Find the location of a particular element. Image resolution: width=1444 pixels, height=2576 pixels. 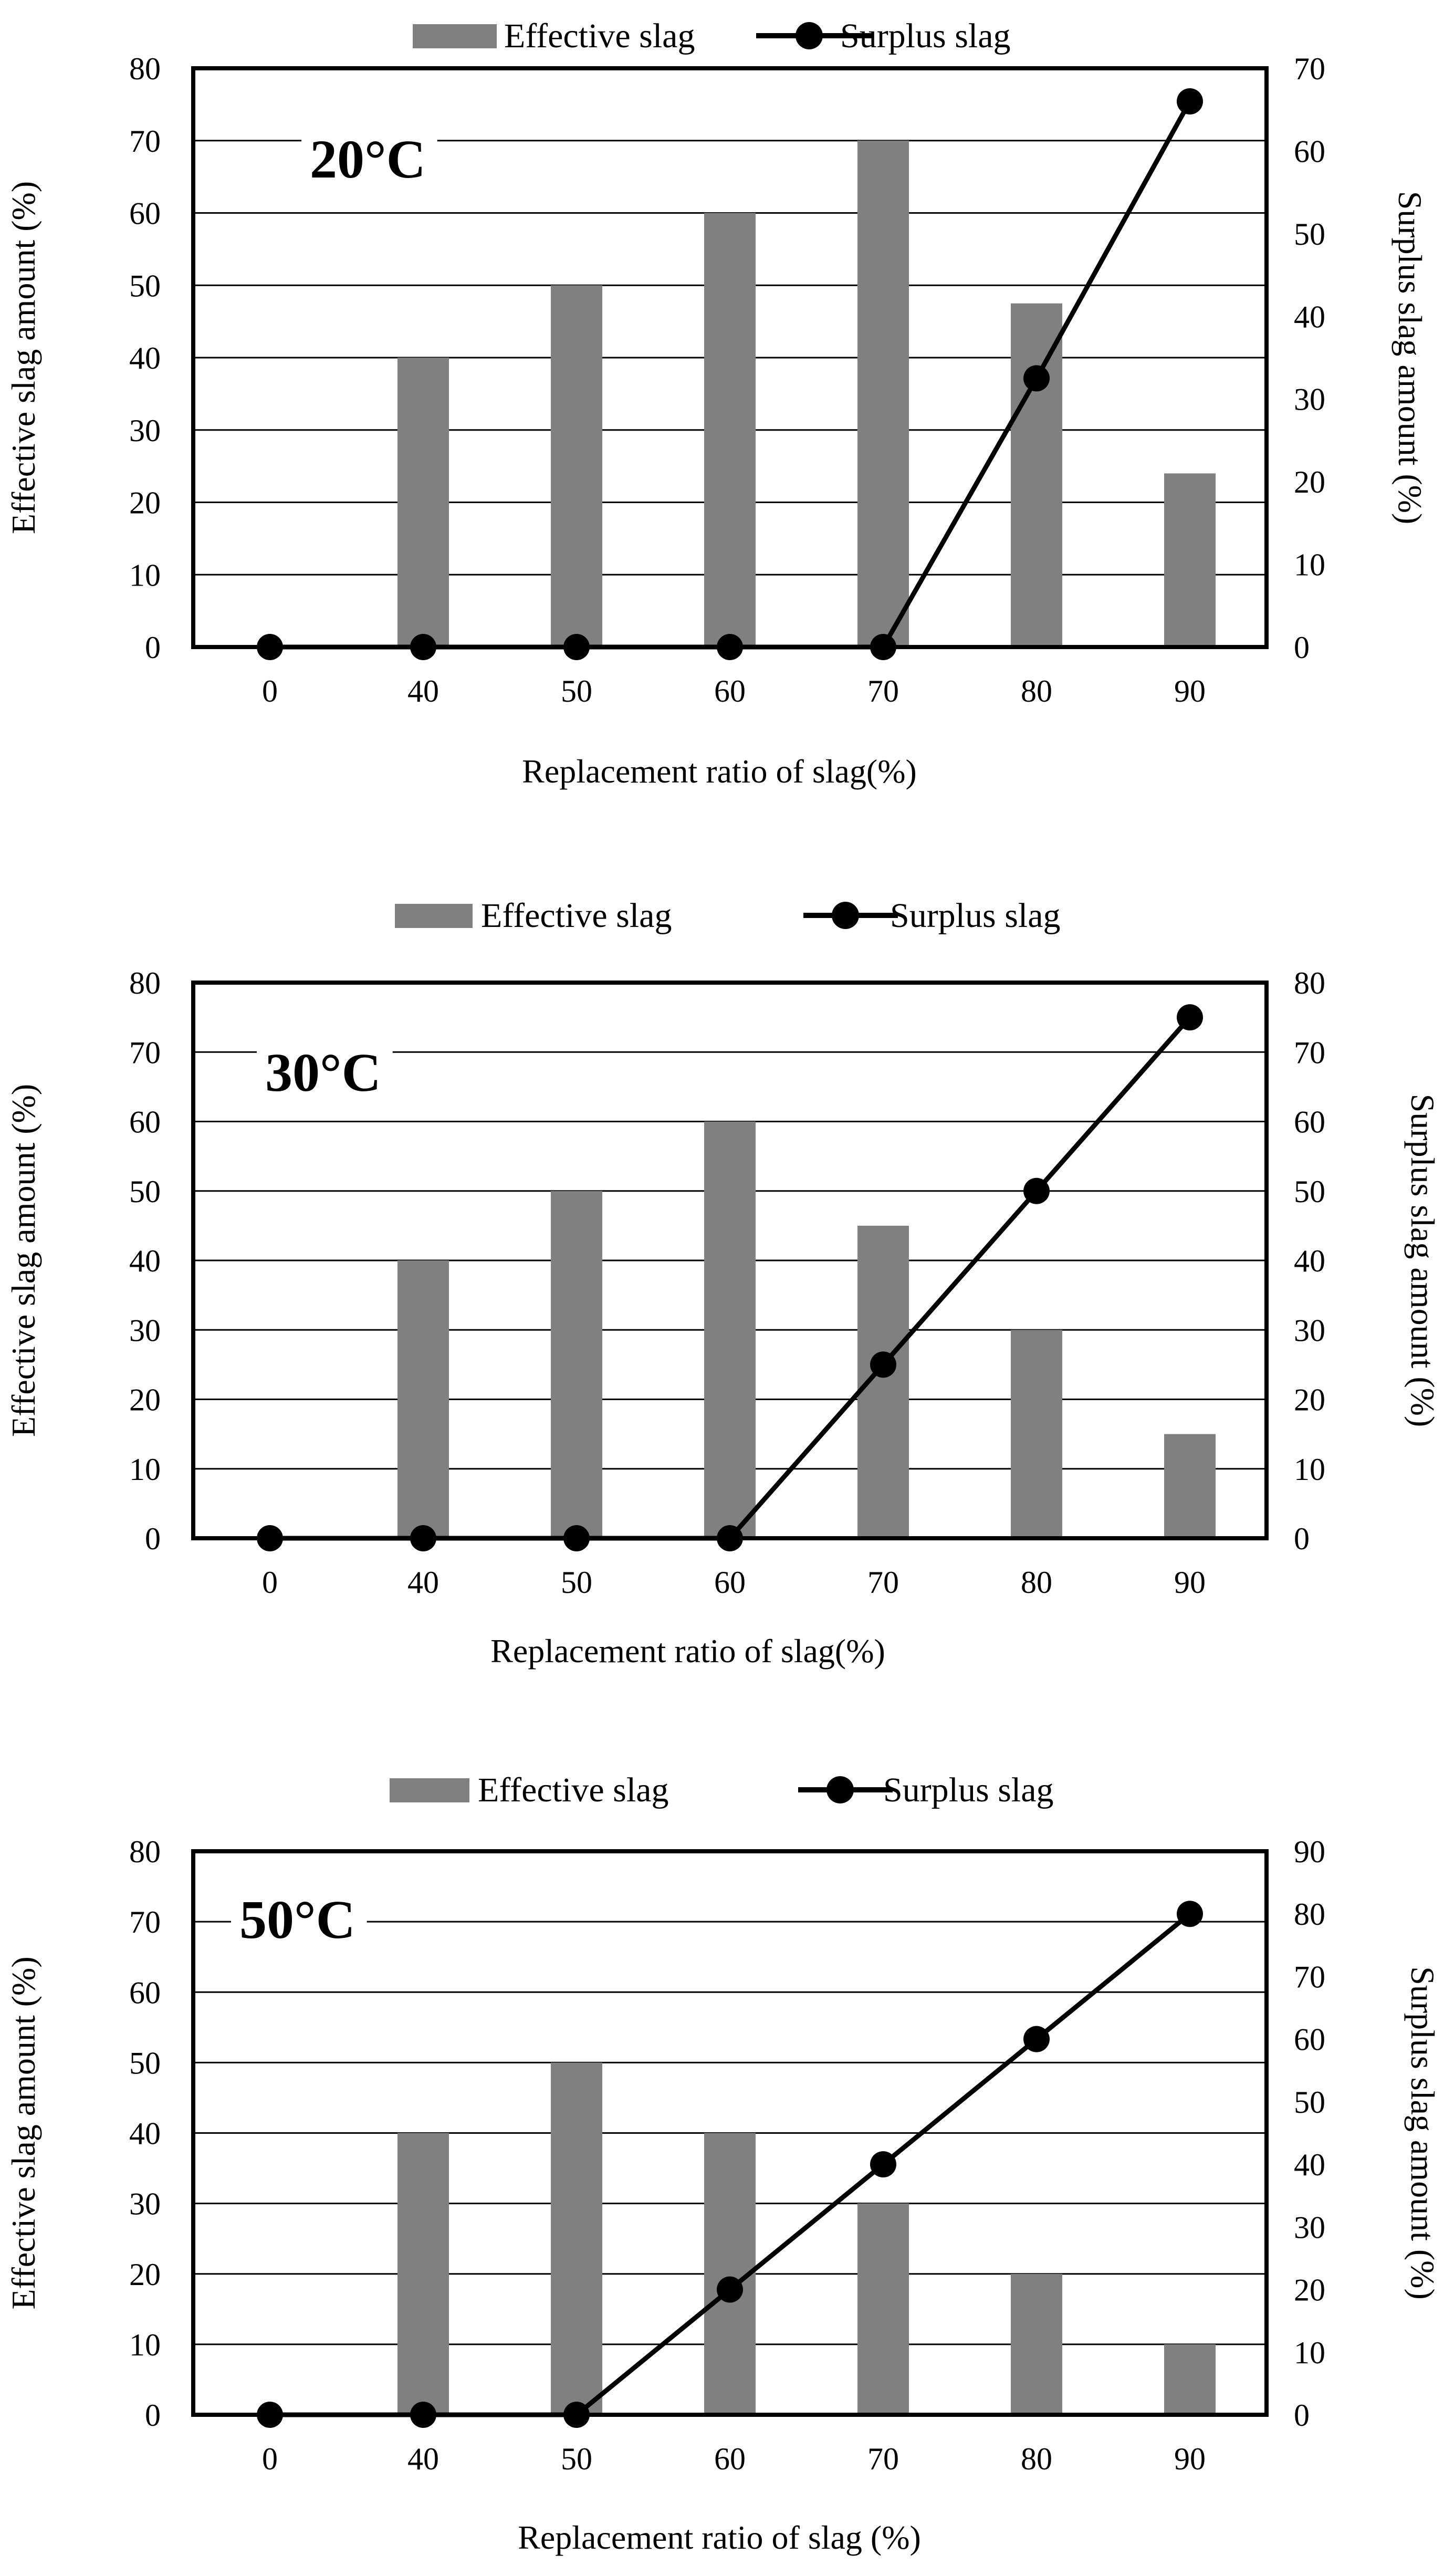

panel-label: 20°C is located at coordinates (368, 159).